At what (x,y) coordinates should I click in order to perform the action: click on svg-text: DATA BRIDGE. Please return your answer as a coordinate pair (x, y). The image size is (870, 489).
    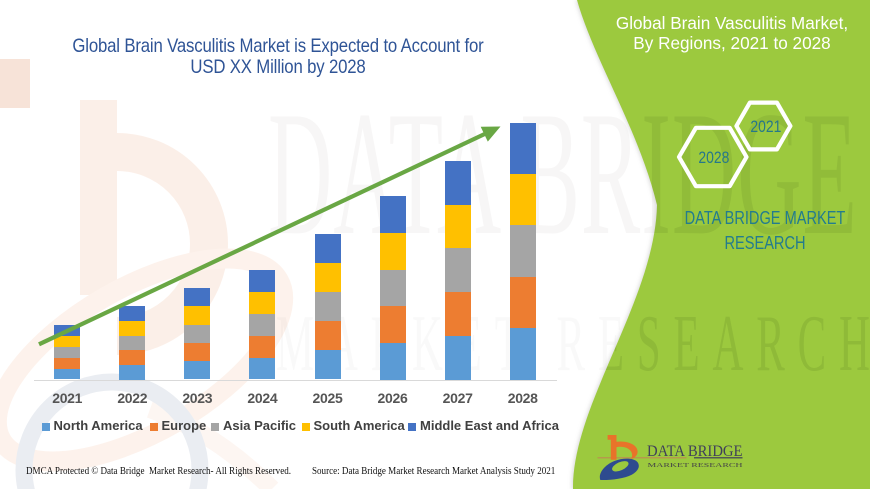
    Looking at the image, I should click on (695, 451).